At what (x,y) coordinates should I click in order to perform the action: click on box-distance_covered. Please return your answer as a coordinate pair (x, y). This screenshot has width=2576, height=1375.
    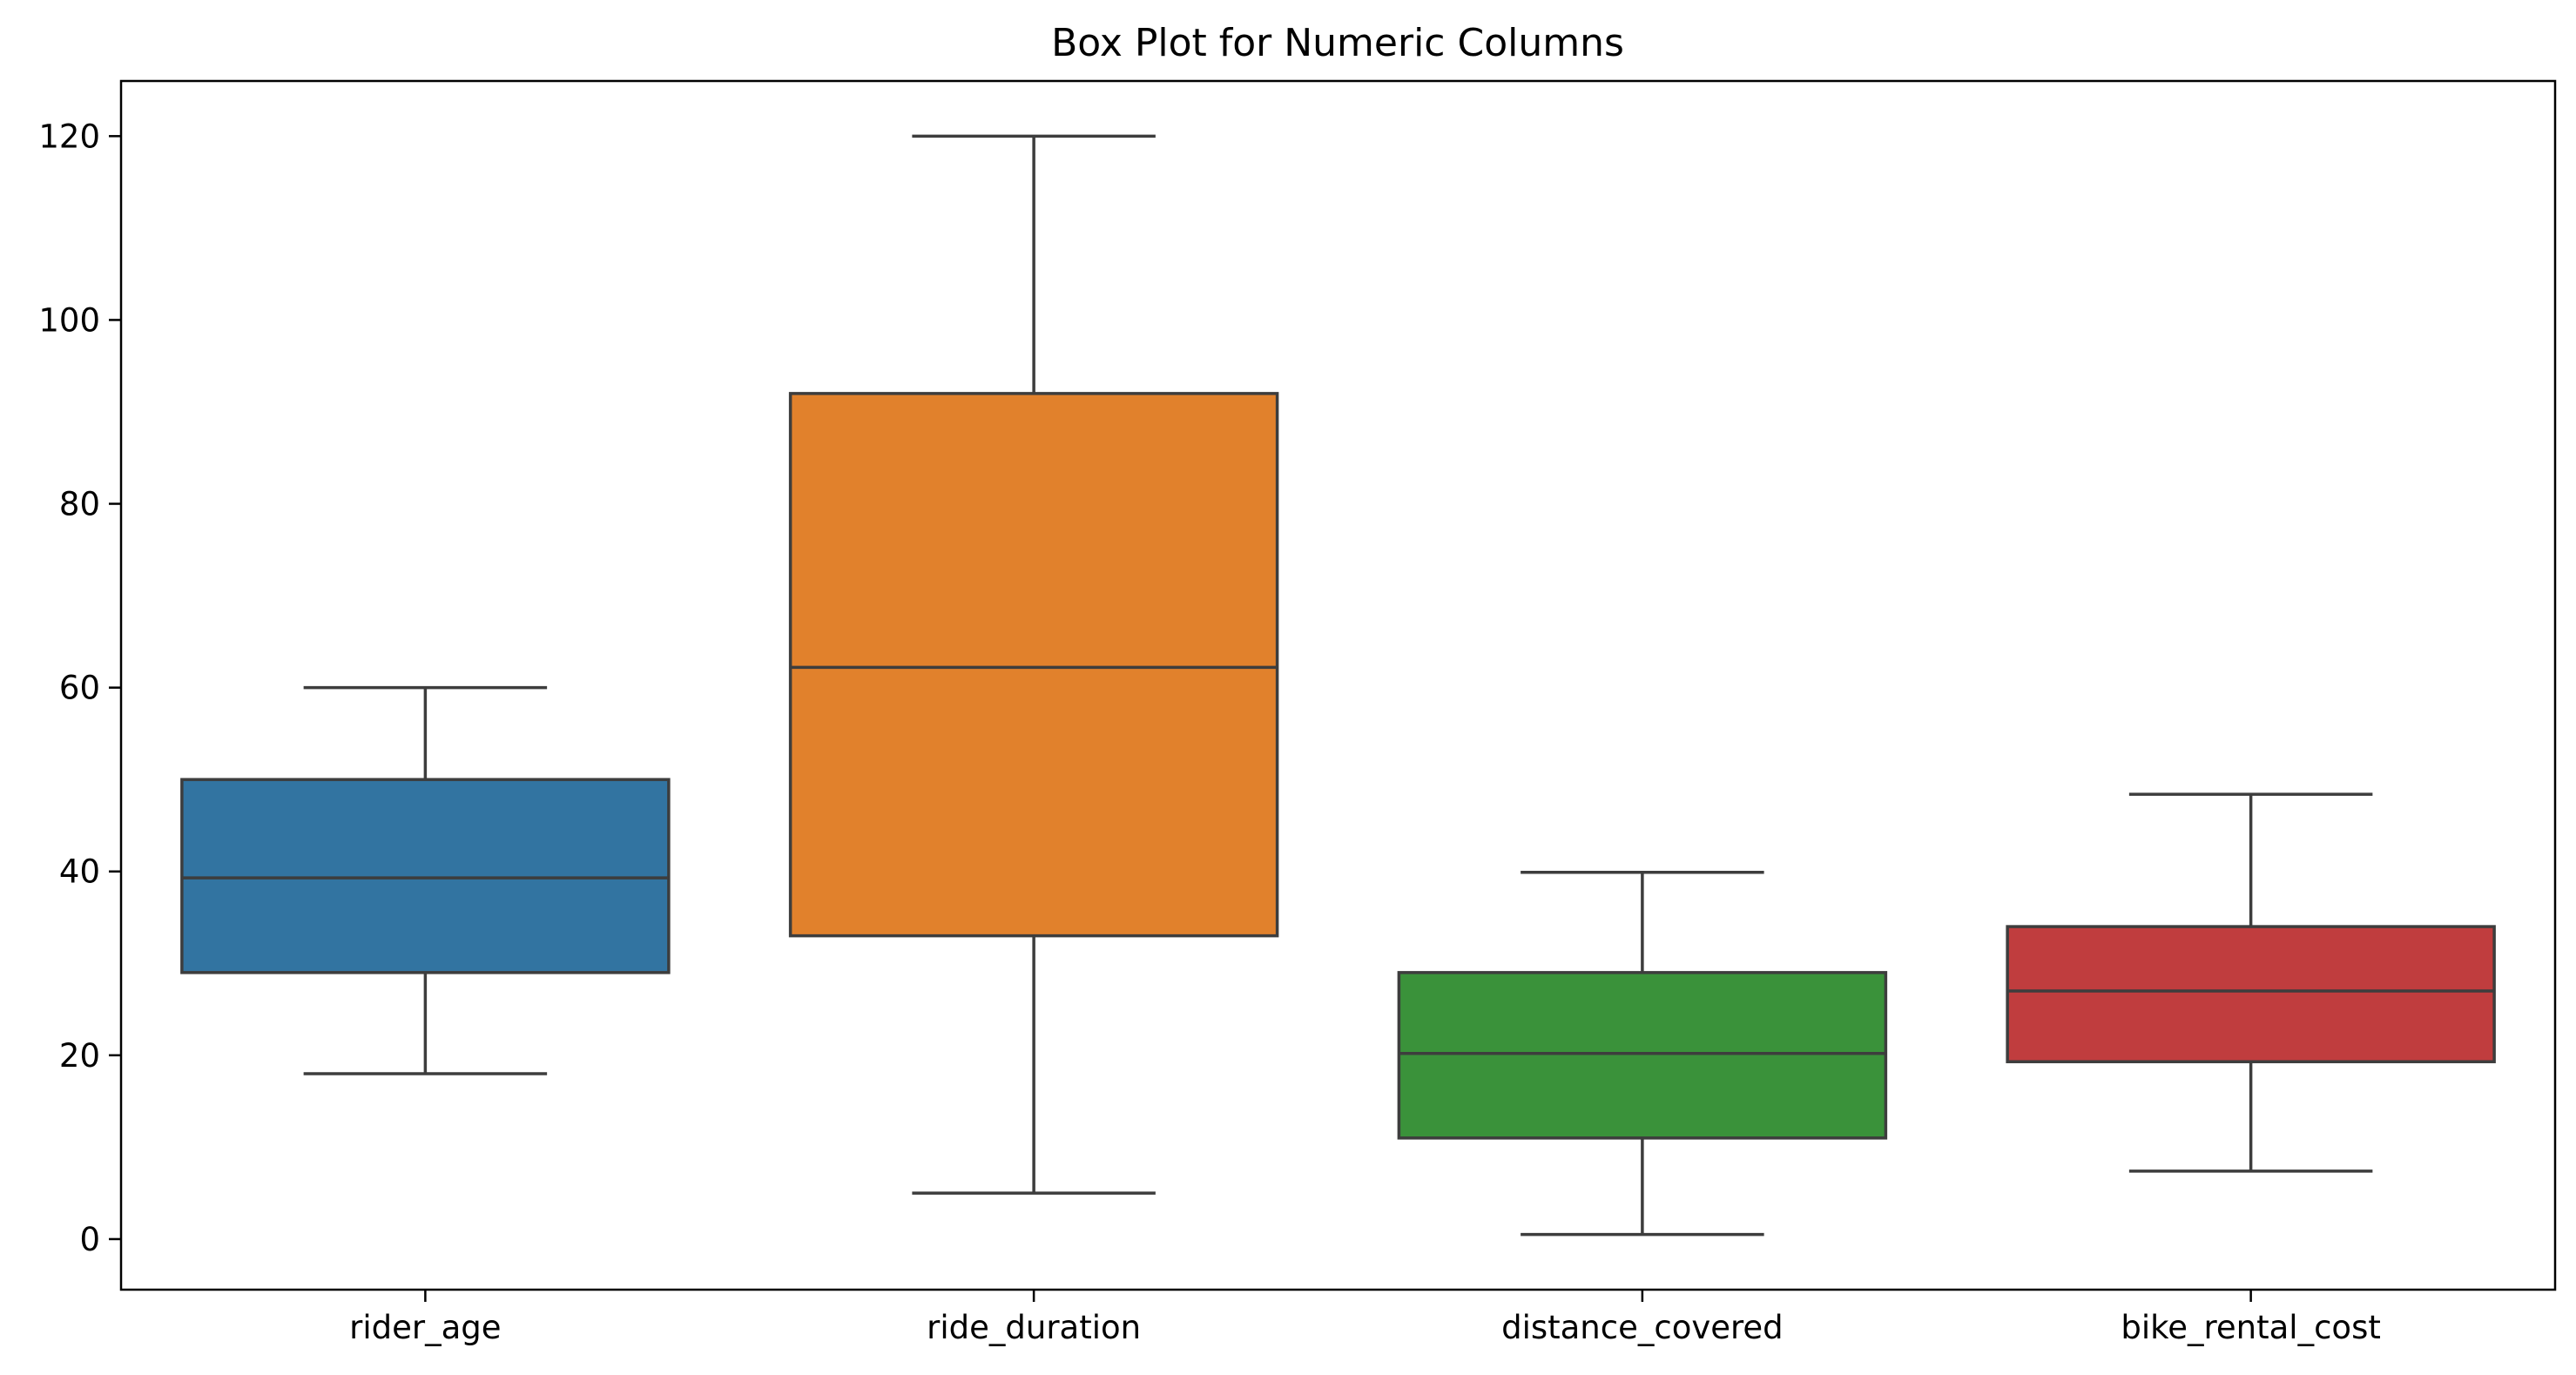
    Looking at the image, I should click on (1642, 1054).